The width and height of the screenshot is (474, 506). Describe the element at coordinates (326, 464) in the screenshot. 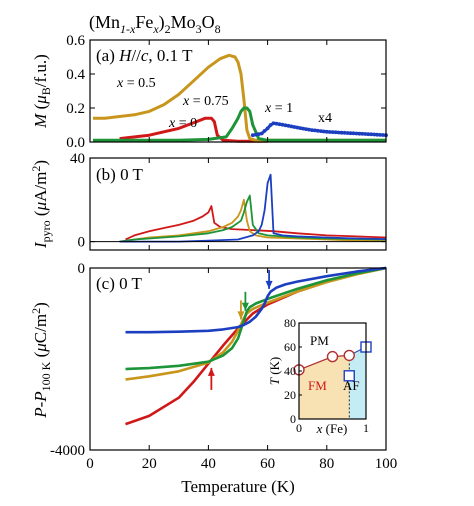

I see `x-tick-label: 80` at that location.